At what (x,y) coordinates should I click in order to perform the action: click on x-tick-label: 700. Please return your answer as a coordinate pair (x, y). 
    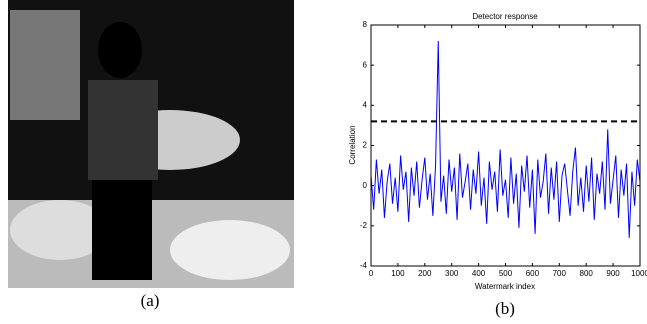
    Looking at the image, I should click on (560, 273).